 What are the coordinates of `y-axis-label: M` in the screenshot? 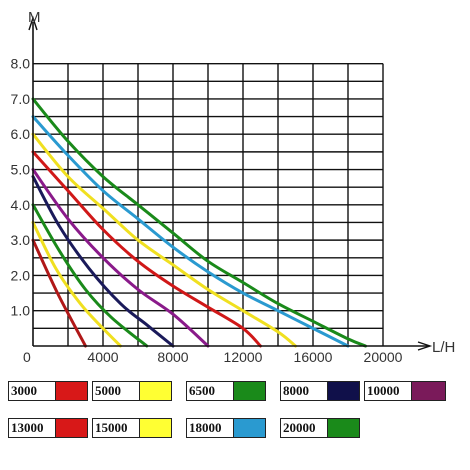 It's located at (34, 17).